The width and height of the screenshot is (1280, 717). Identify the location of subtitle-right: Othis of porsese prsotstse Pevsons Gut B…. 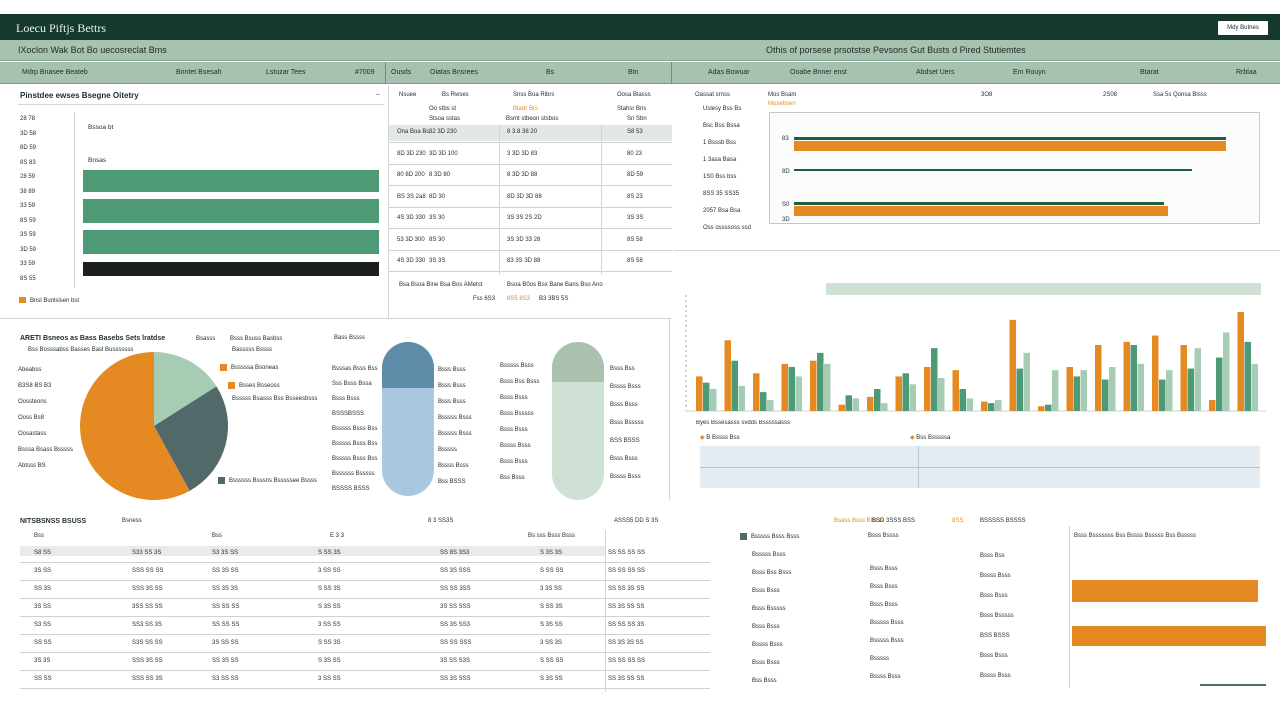
(896, 50).